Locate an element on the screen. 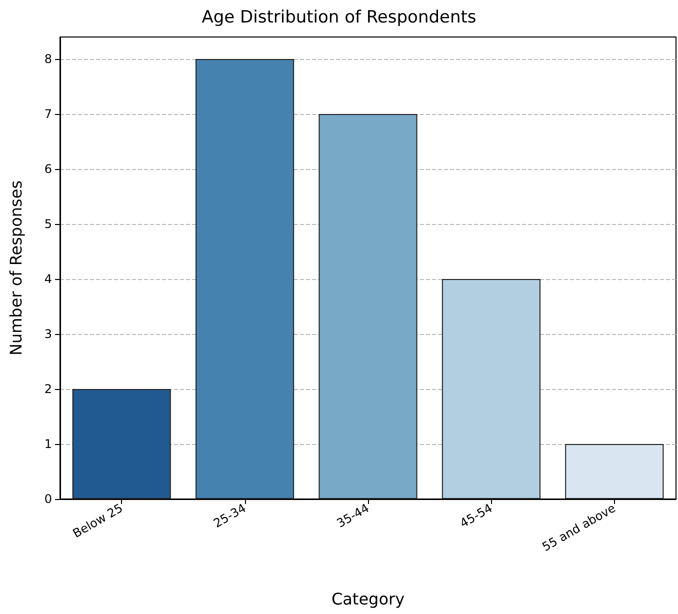 The height and width of the screenshot is (614, 678). y-tick-label: 1 is located at coordinates (48, 444).